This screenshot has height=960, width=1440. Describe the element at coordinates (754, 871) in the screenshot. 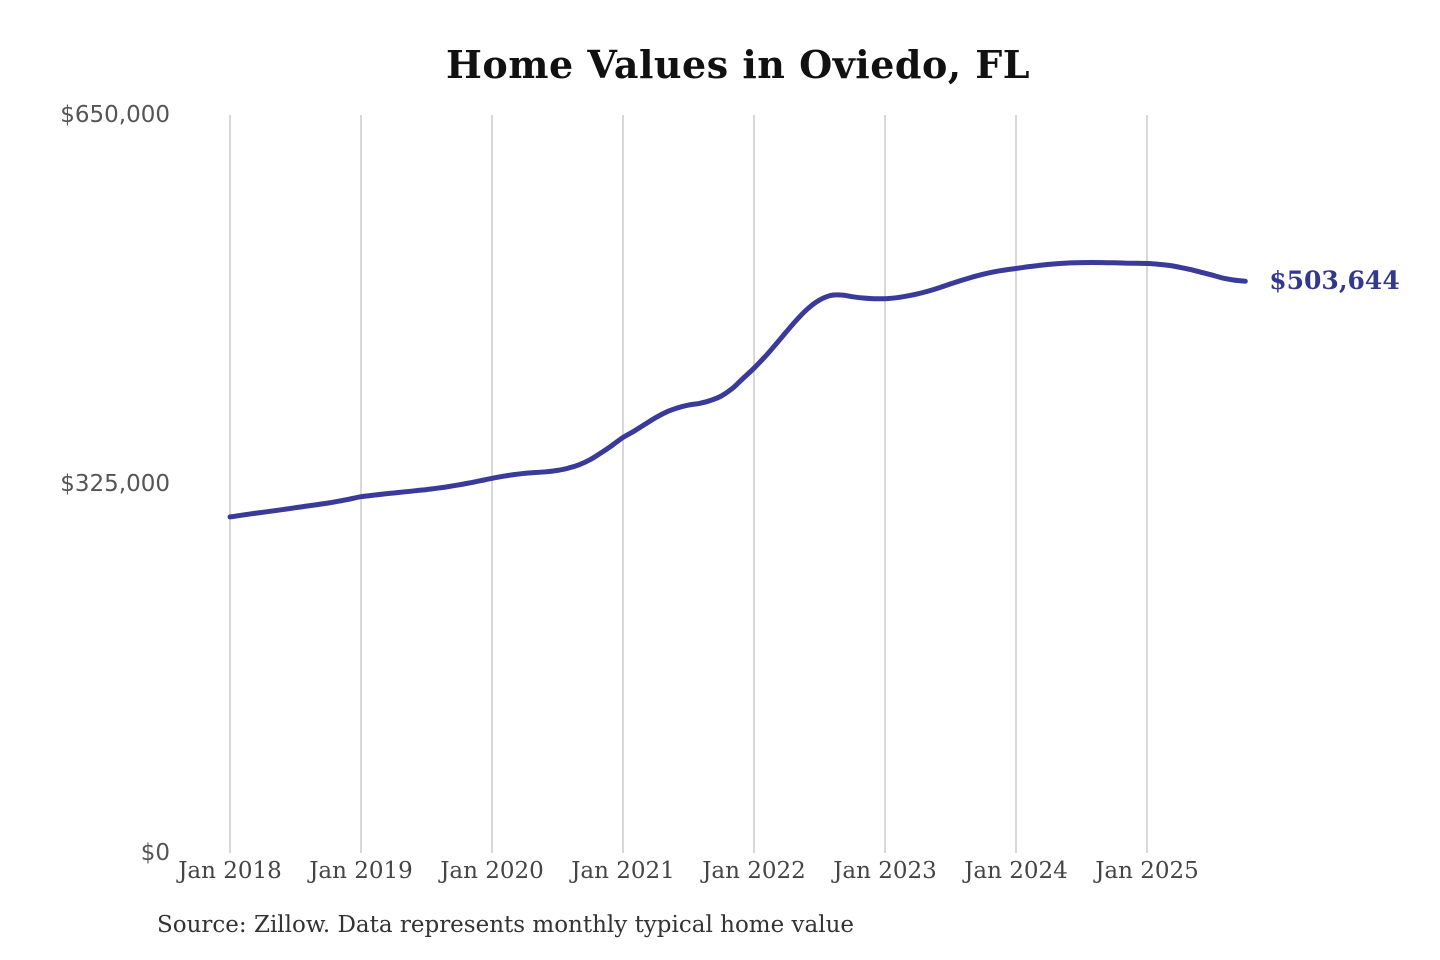

I see `x-axis-tick-label: Jan 2022` at that location.